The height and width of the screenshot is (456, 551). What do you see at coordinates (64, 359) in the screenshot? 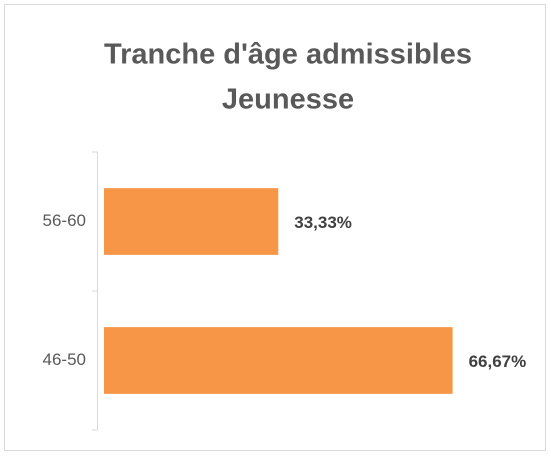
I see `y-tick-label: 46-50` at bounding box center [64, 359].